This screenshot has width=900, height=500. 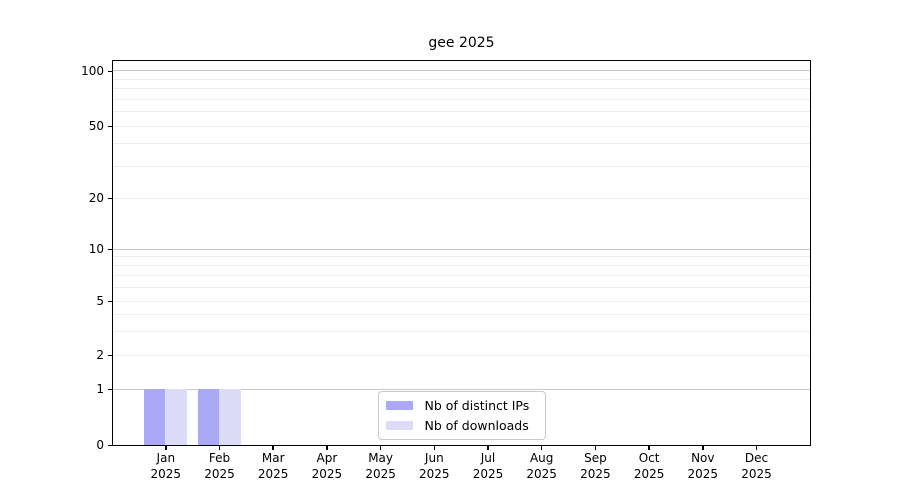 I want to click on legend-item-distinct-ips: Nb of distinct IPs, so click(x=461, y=405).